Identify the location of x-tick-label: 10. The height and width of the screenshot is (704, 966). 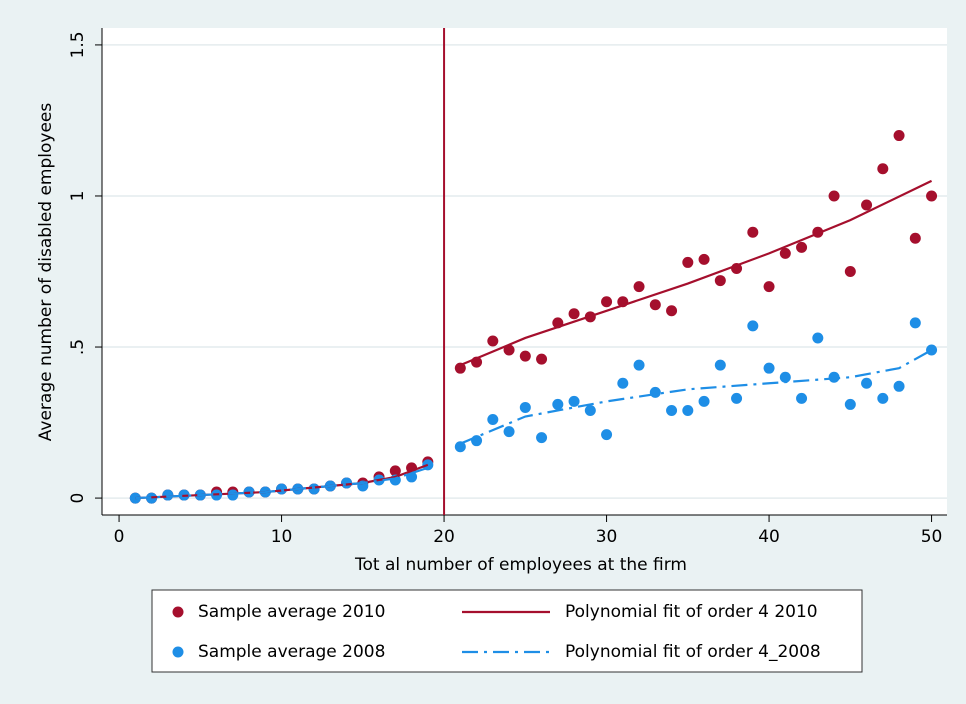
(282, 537).